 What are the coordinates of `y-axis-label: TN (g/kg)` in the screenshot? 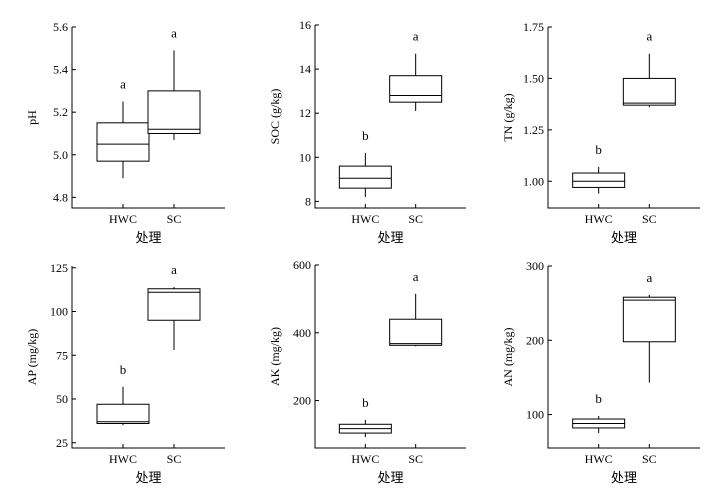 It's located at (508, 117).